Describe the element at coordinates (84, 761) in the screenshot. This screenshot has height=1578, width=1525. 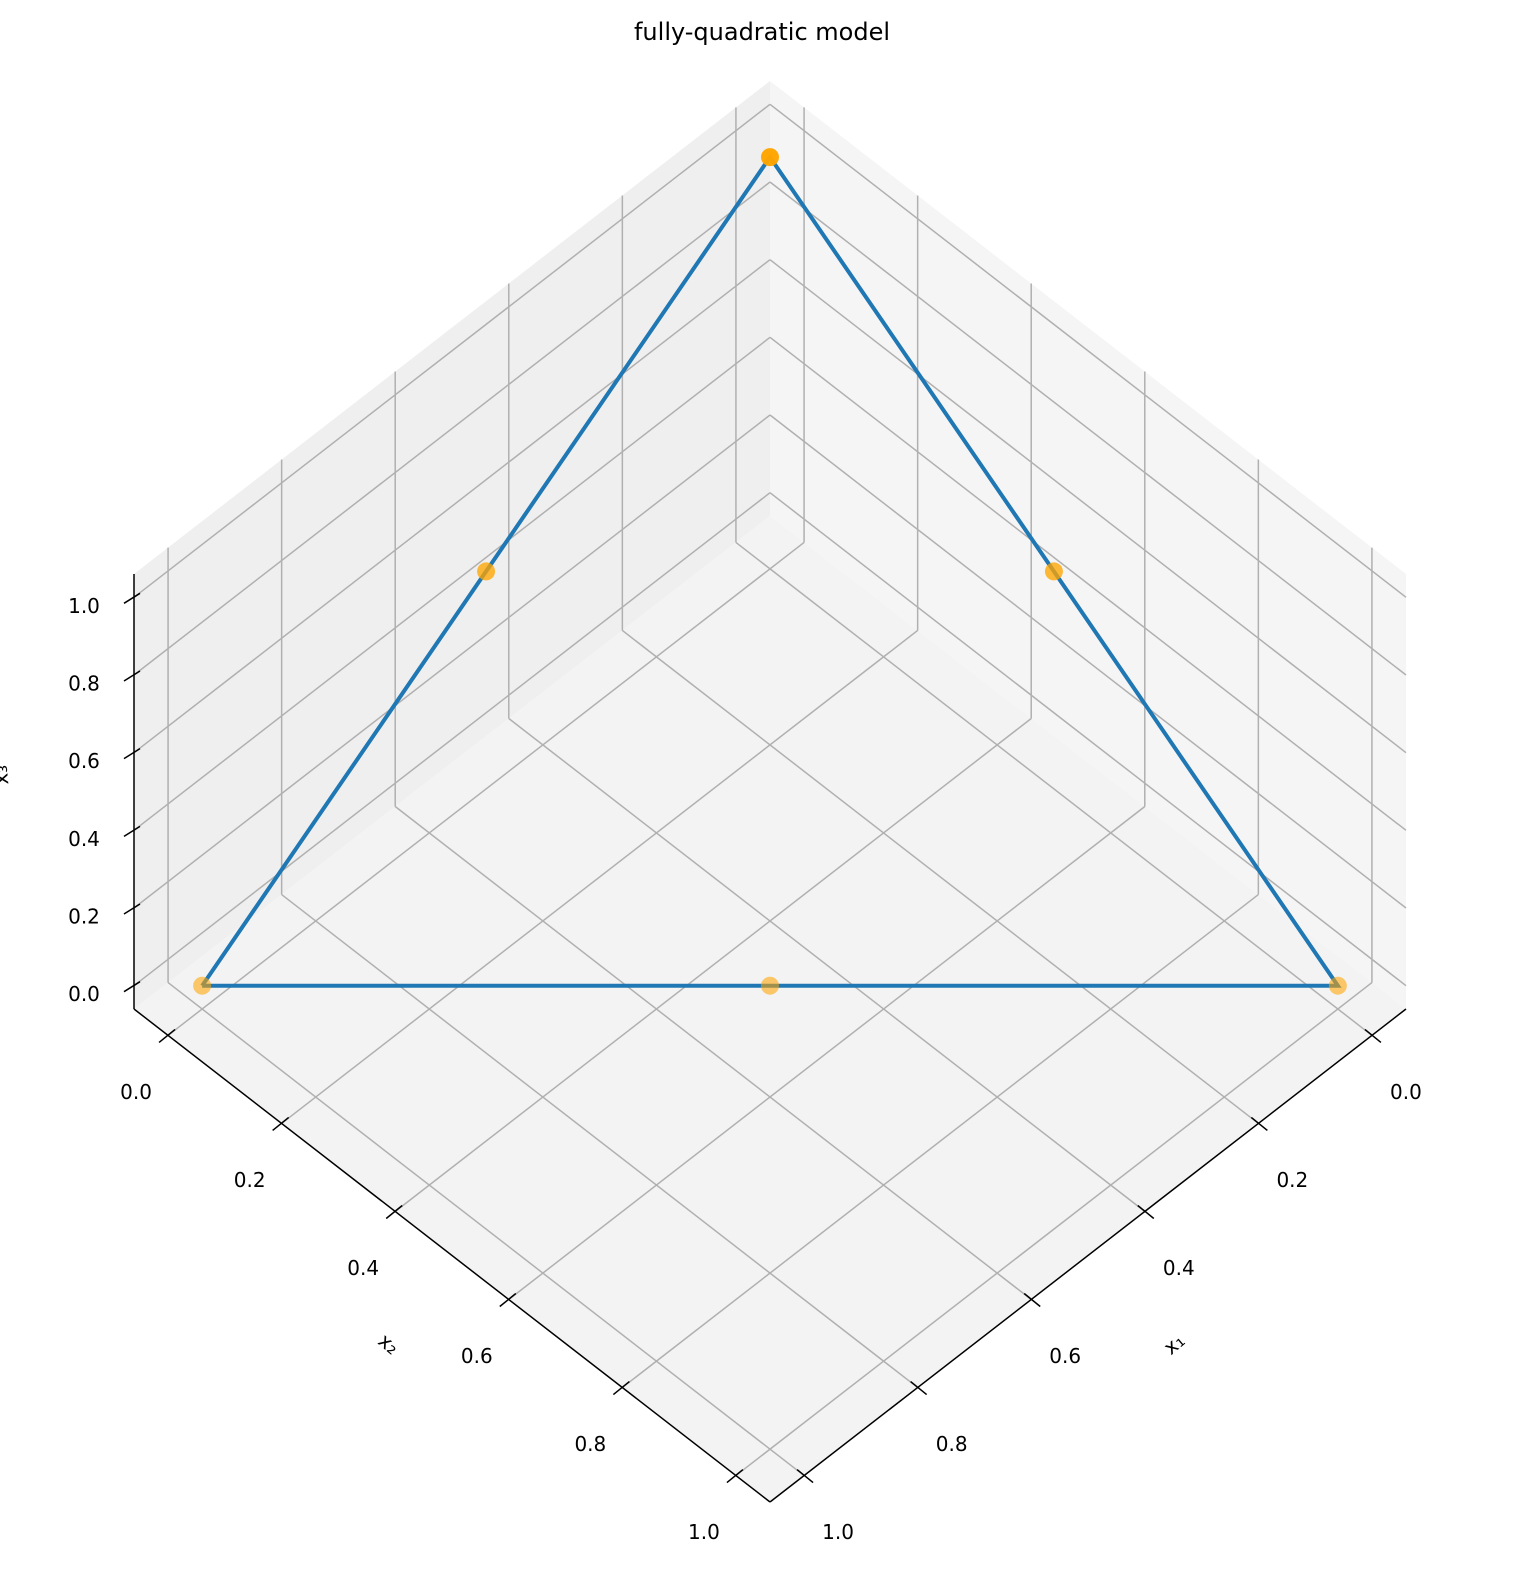
I see `z-tick-label: 0.6` at that location.